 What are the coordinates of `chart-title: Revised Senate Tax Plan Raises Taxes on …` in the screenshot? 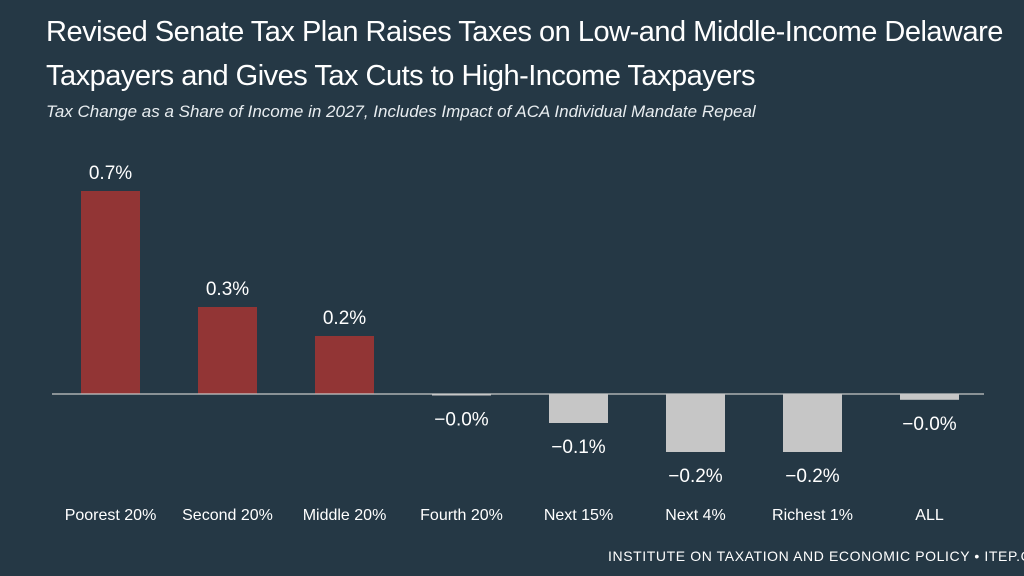 It's located at (524, 54).